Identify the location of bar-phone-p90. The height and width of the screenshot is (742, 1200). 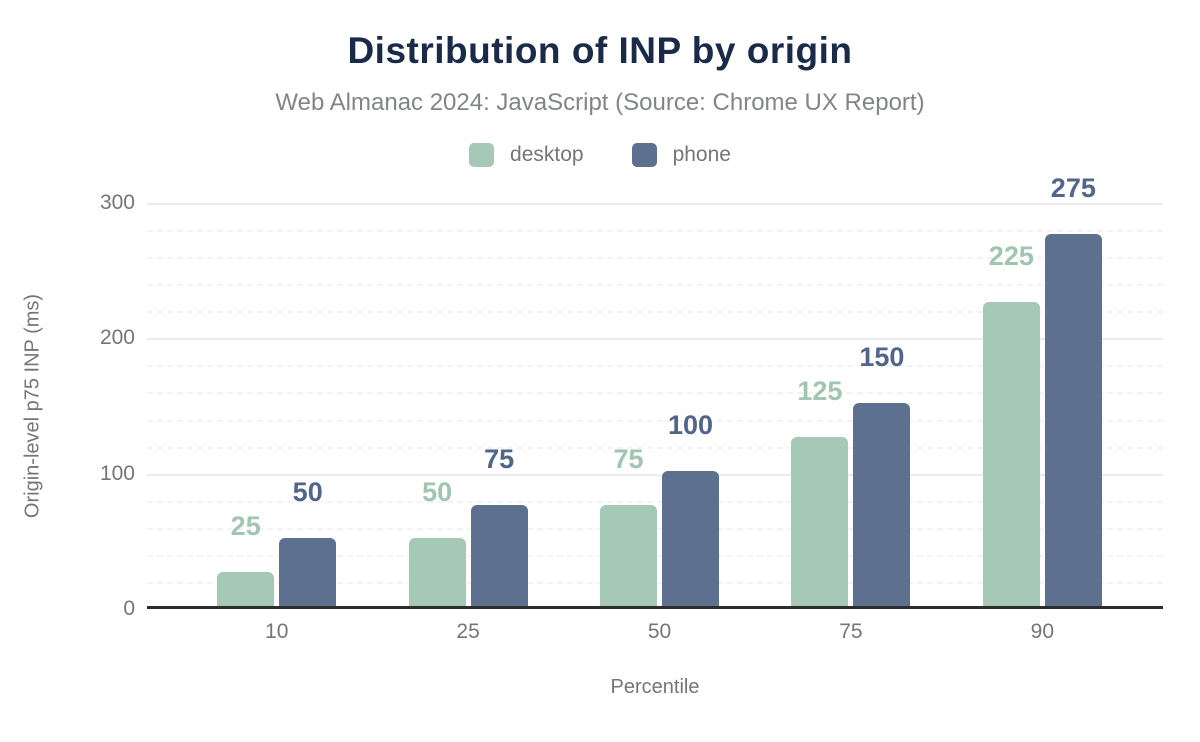
(1073, 419).